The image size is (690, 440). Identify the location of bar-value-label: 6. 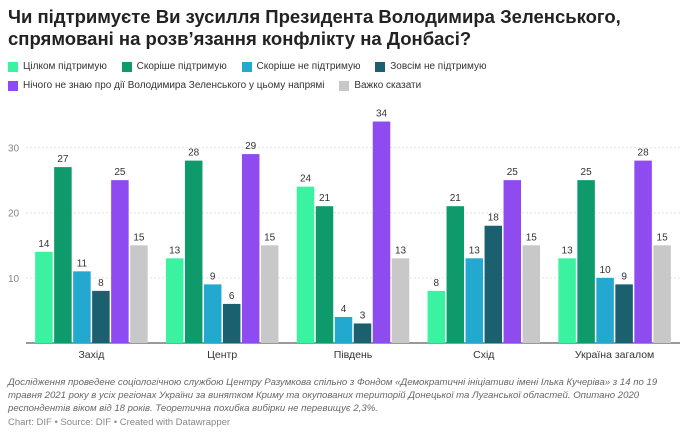
(232, 296).